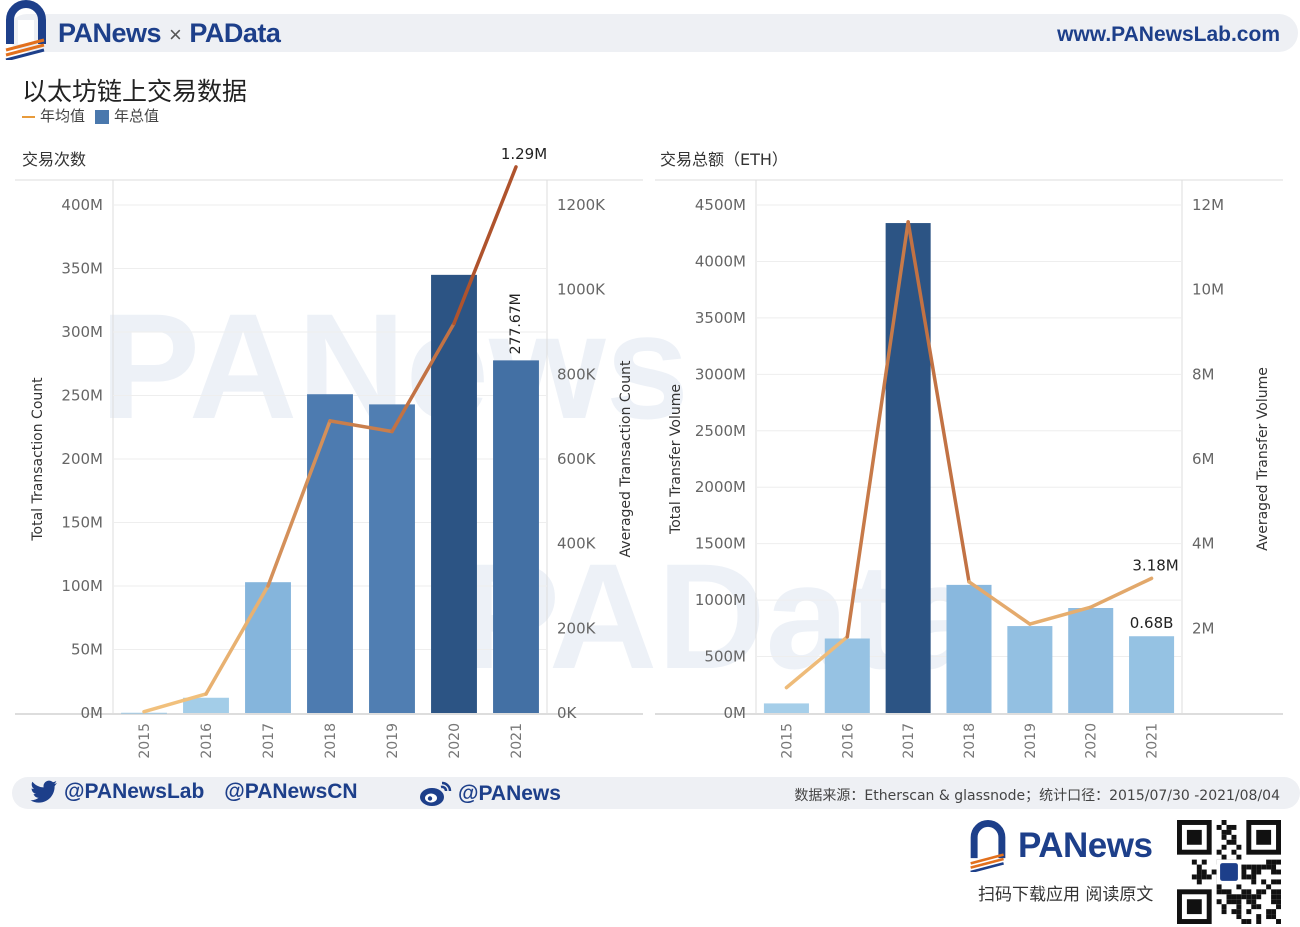 The image size is (1300, 927). I want to click on y-tick-label: 200M, so click(82, 459).